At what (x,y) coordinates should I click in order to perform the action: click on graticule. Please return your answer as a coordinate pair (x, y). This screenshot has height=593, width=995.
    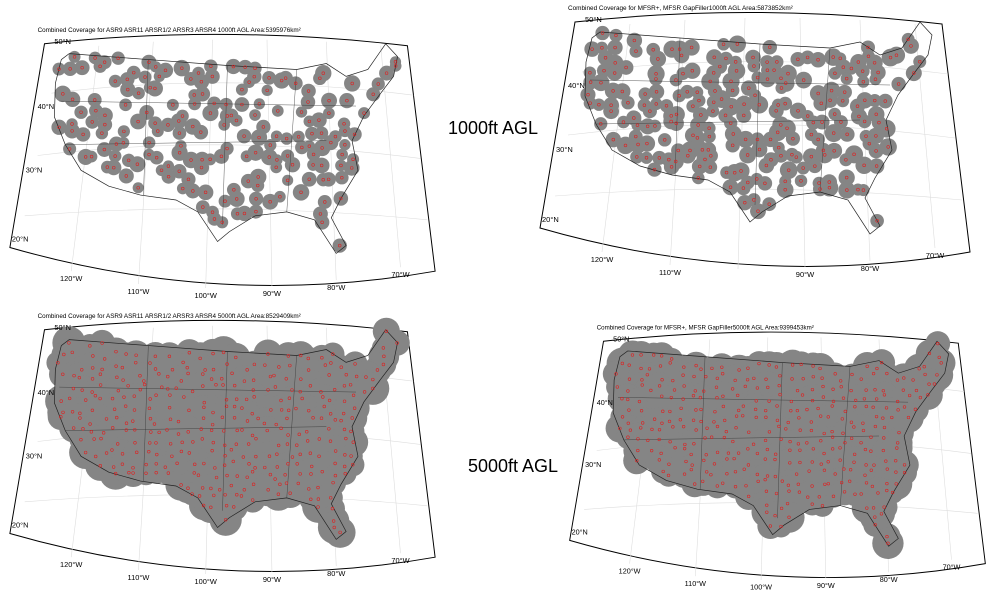
    Looking at the image, I should click on (331, 161).